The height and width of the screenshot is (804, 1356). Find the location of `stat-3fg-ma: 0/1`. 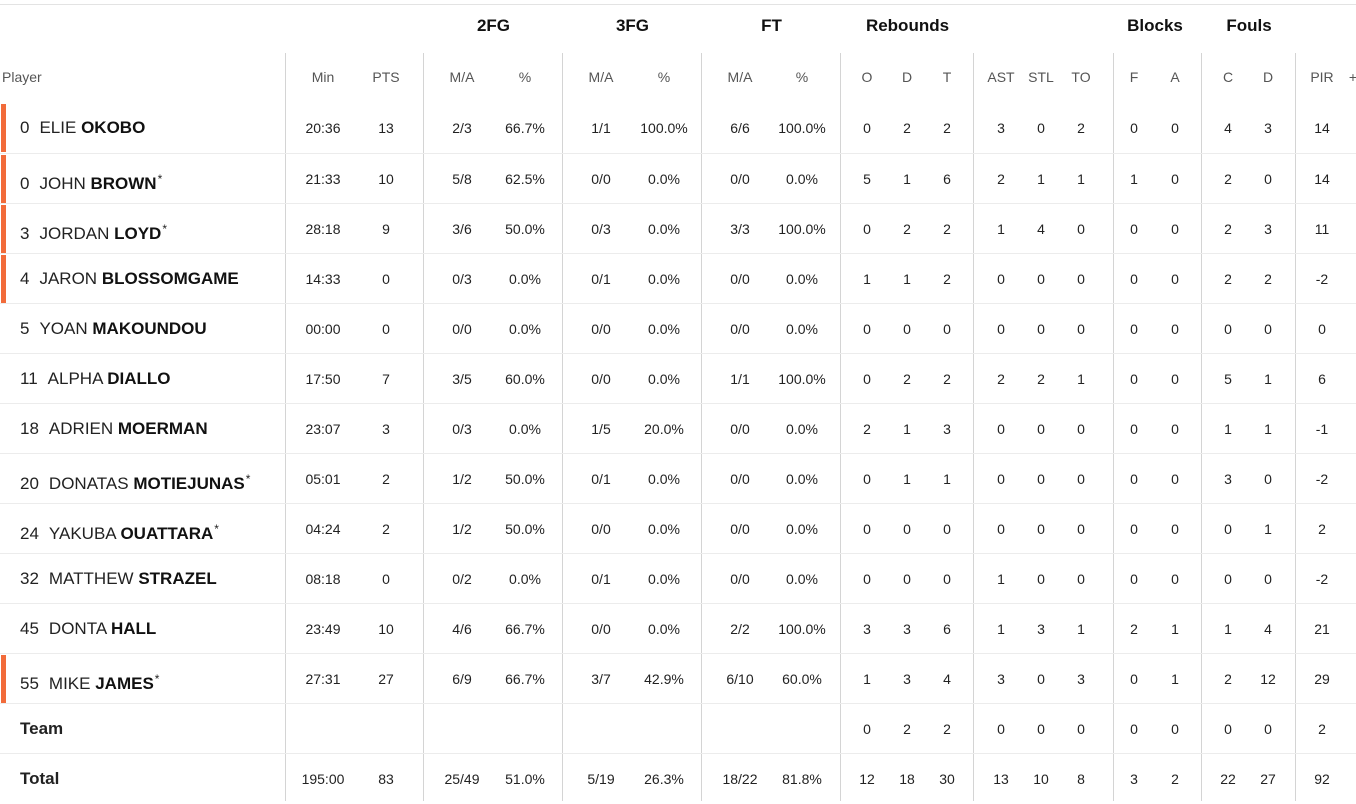

stat-3fg-ma: 0/1 is located at coordinates (601, 579).